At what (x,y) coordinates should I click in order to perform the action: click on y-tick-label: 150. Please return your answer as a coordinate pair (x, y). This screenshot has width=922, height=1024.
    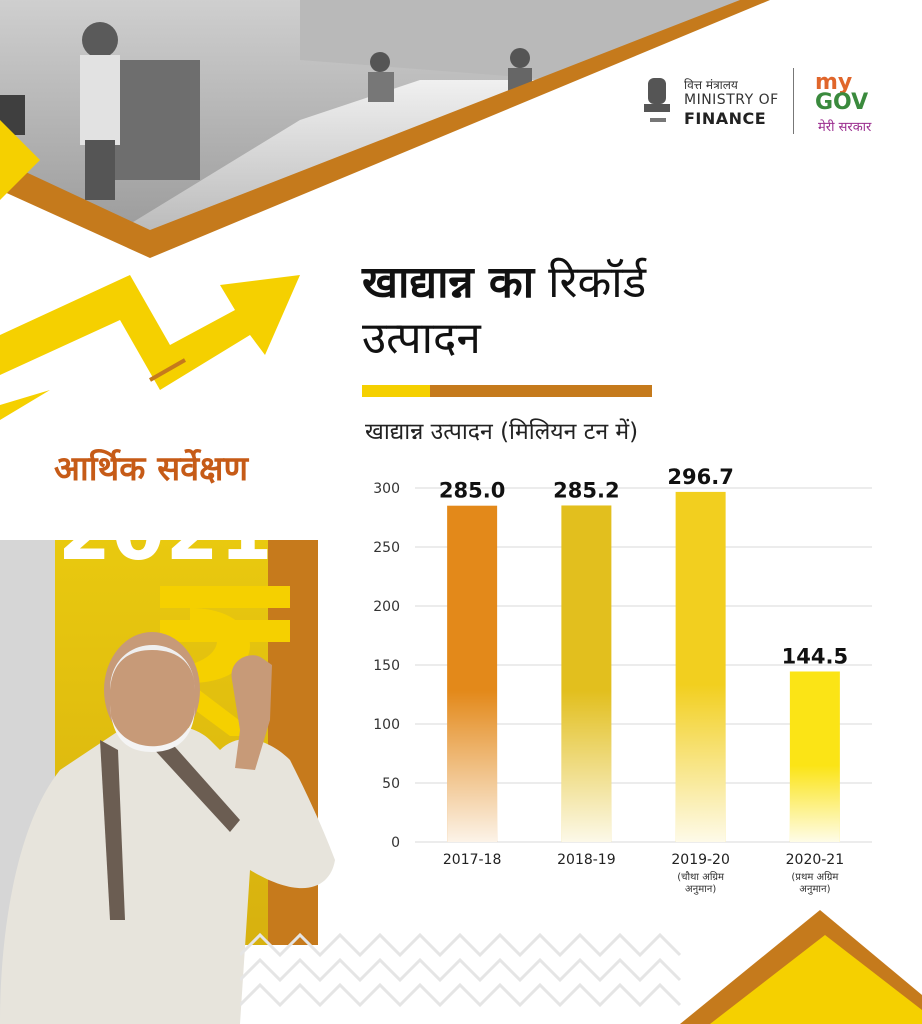
    Looking at the image, I should click on (386, 666).